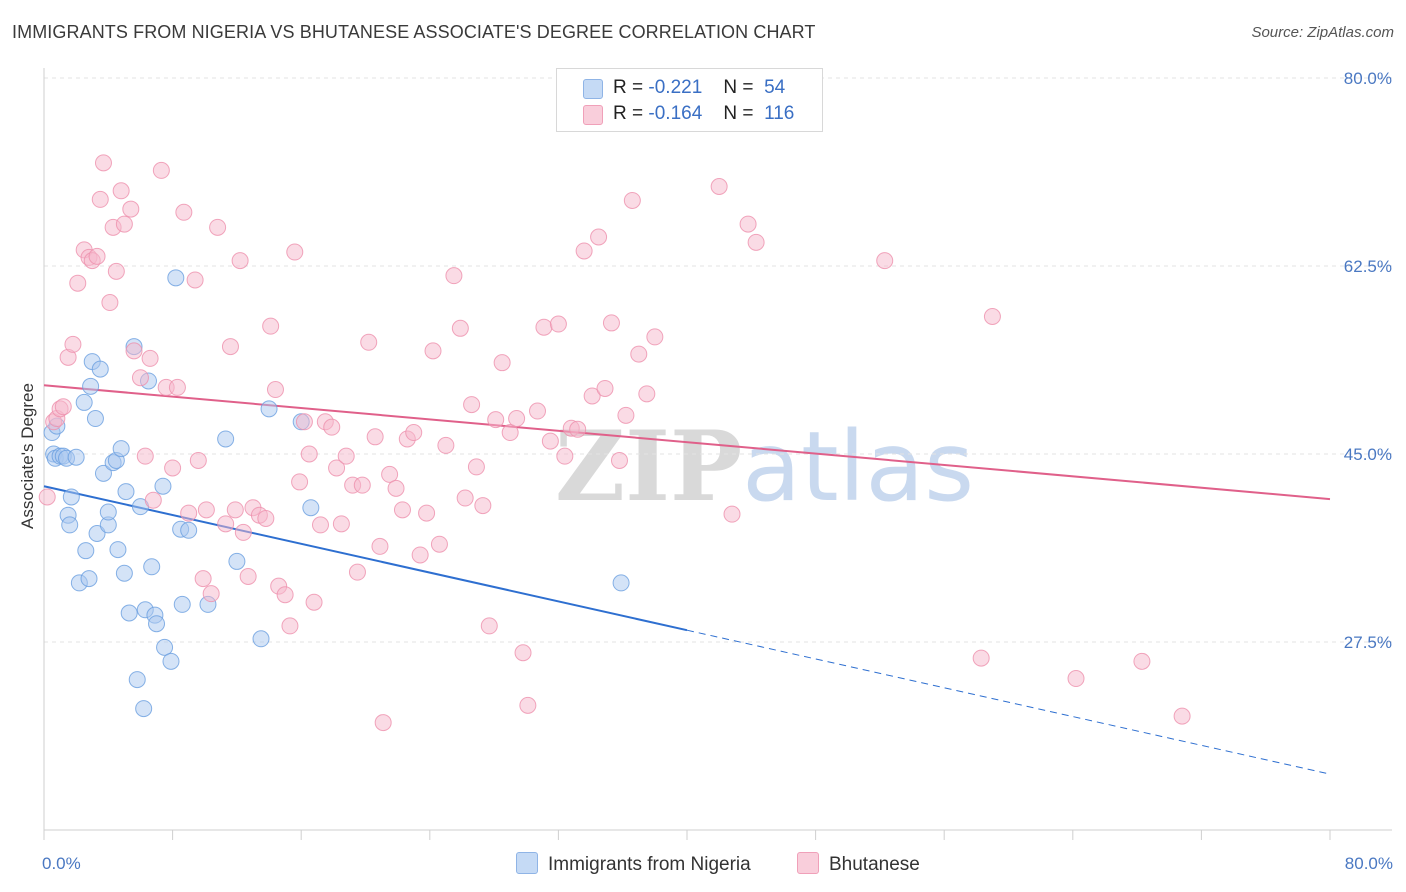 This screenshot has height=892, width=1406. Describe the element at coordinates (61, 863) in the screenshot. I see `x-tick-label: 0.0%` at that location.